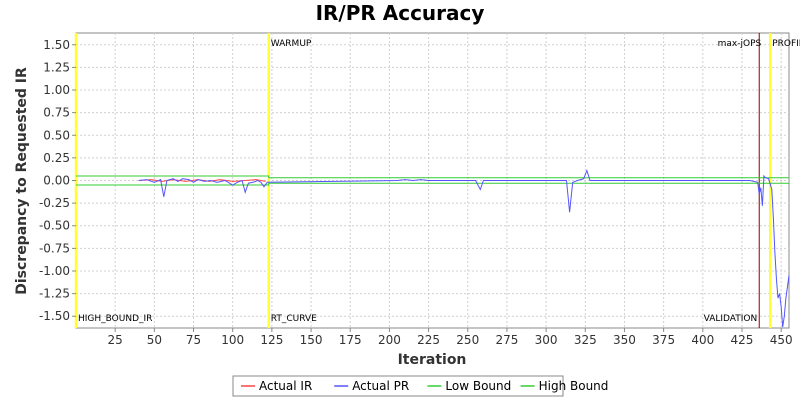 This screenshot has width=800, height=400. What do you see at coordinates (546, 340) in the screenshot?
I see `x-tick-label: 300` at bounding box center [546, 340].